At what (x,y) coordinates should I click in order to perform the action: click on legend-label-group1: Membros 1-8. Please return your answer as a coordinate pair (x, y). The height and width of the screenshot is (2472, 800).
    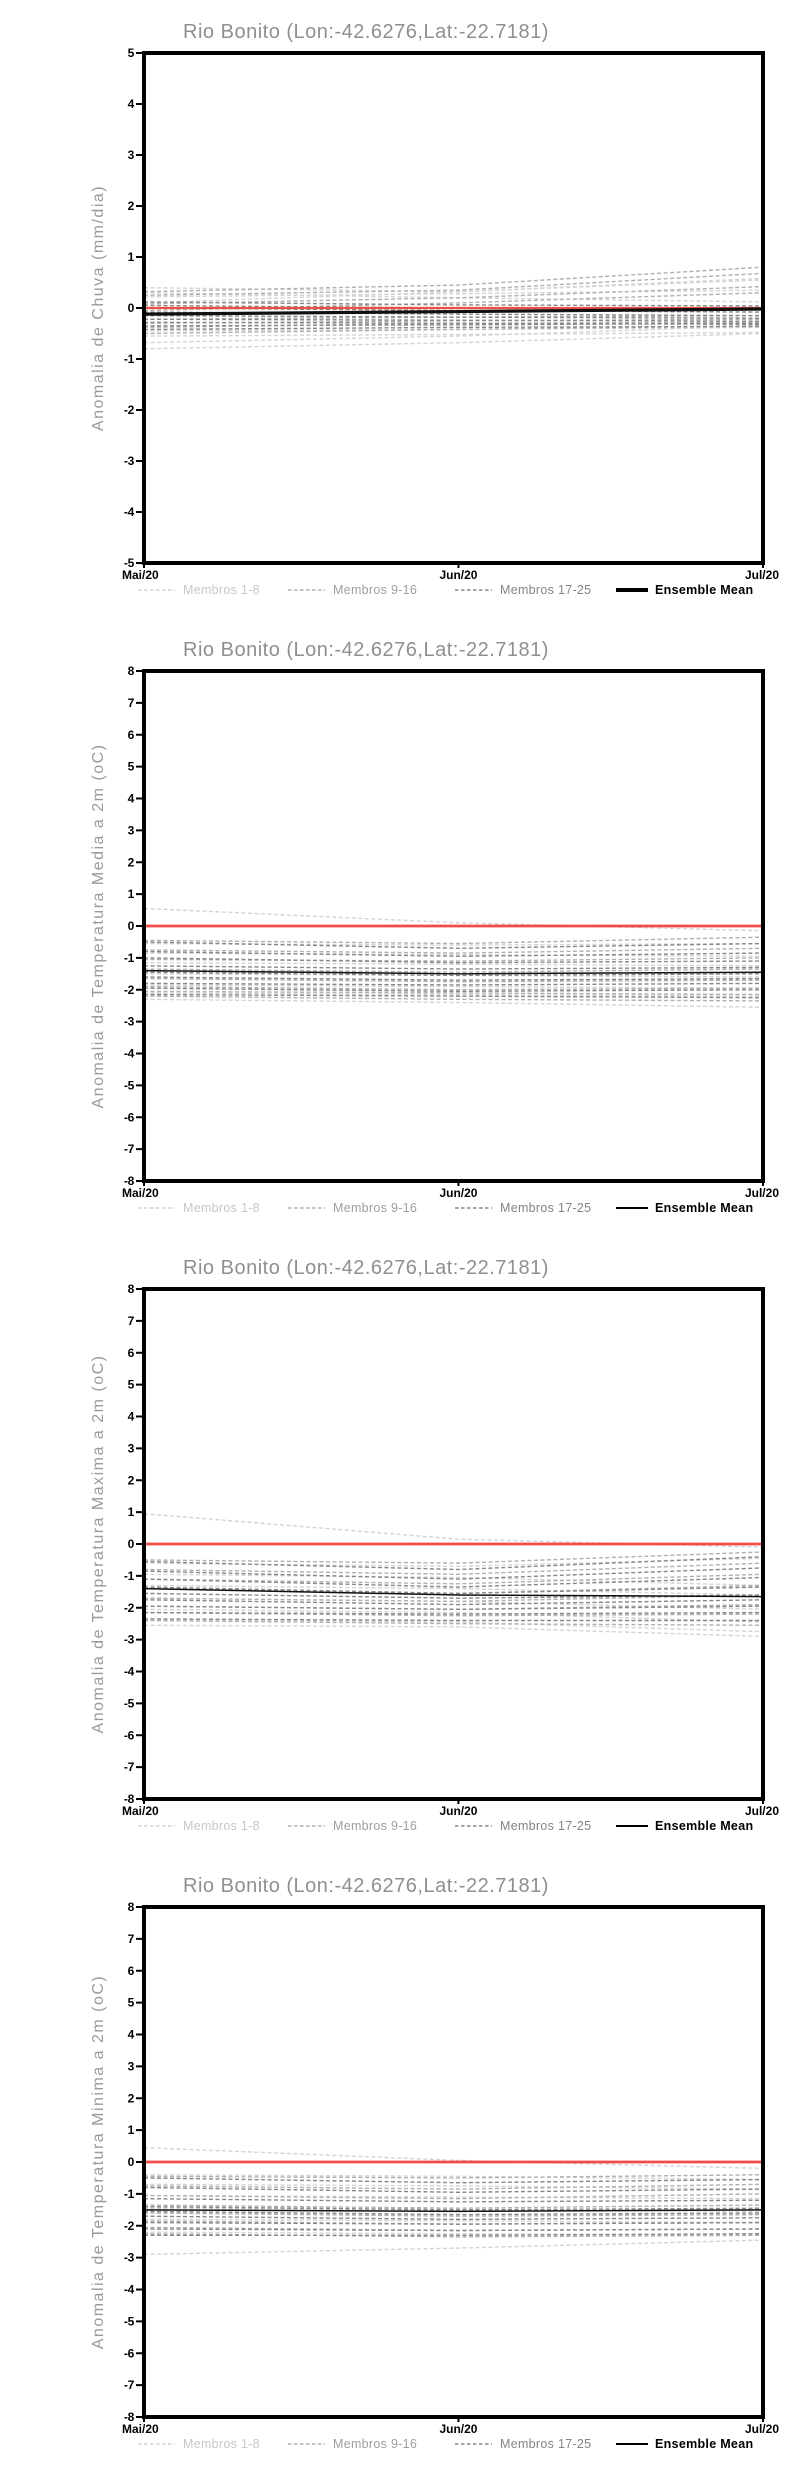
    Looking at the image, I should click on (221, 1208).